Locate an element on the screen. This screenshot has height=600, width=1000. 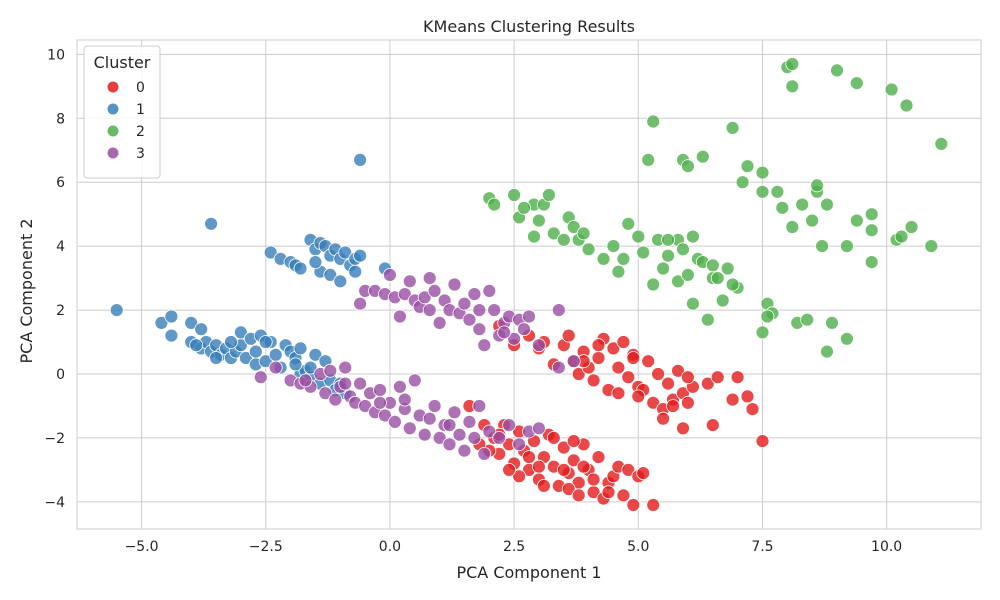
x-tick-label: 2.5 is located at coordinates (514, 547).